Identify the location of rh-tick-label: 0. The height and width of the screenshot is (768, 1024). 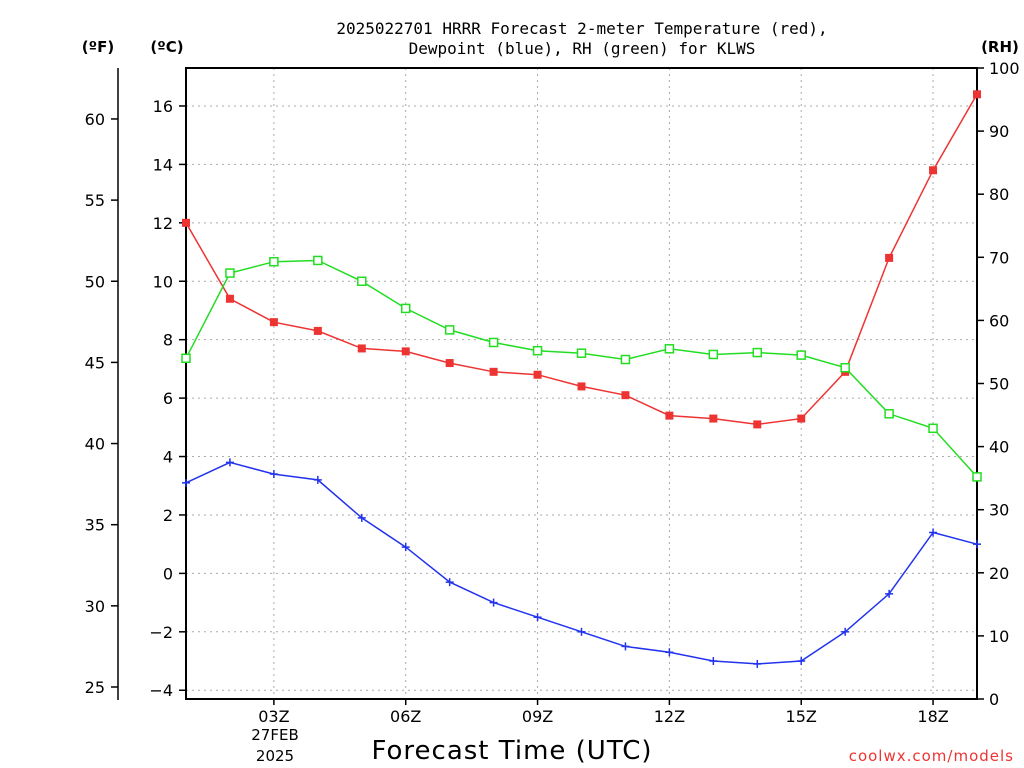
(994, 699).